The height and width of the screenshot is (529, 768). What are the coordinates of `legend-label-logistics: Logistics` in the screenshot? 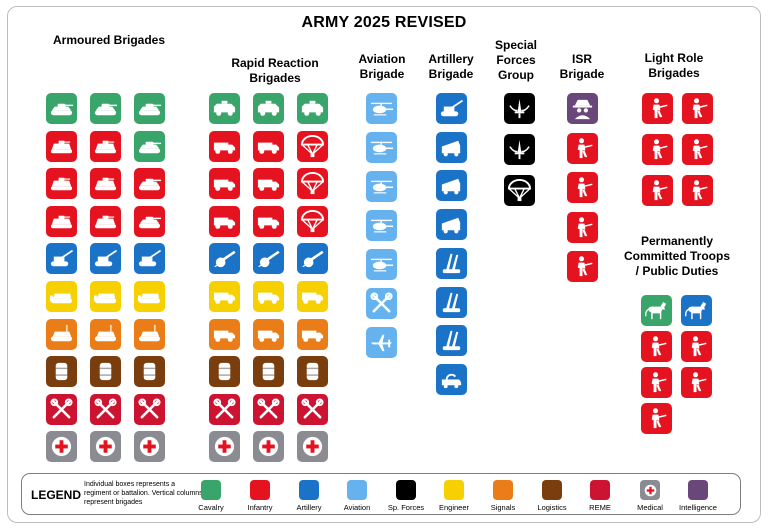 It's located at (552, 507).